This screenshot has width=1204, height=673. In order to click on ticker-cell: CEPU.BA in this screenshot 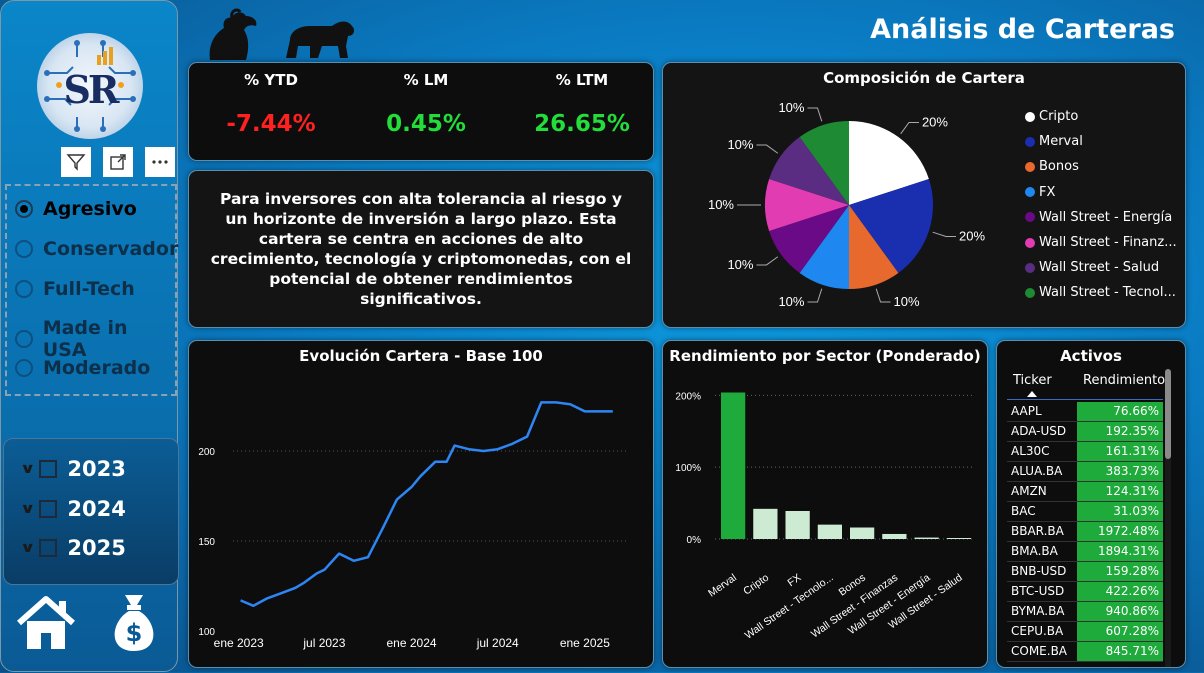, I will do `click(1037, 631)`.